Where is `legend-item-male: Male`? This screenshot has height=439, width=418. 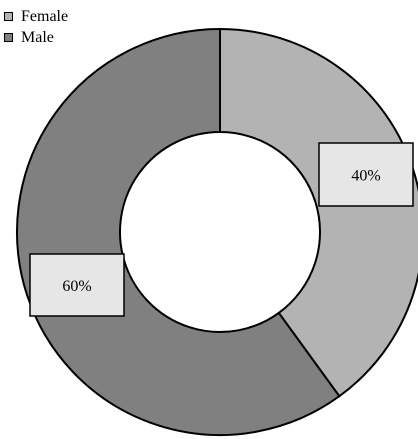
legend-item-male: Male is located at coordinates (36, 37).